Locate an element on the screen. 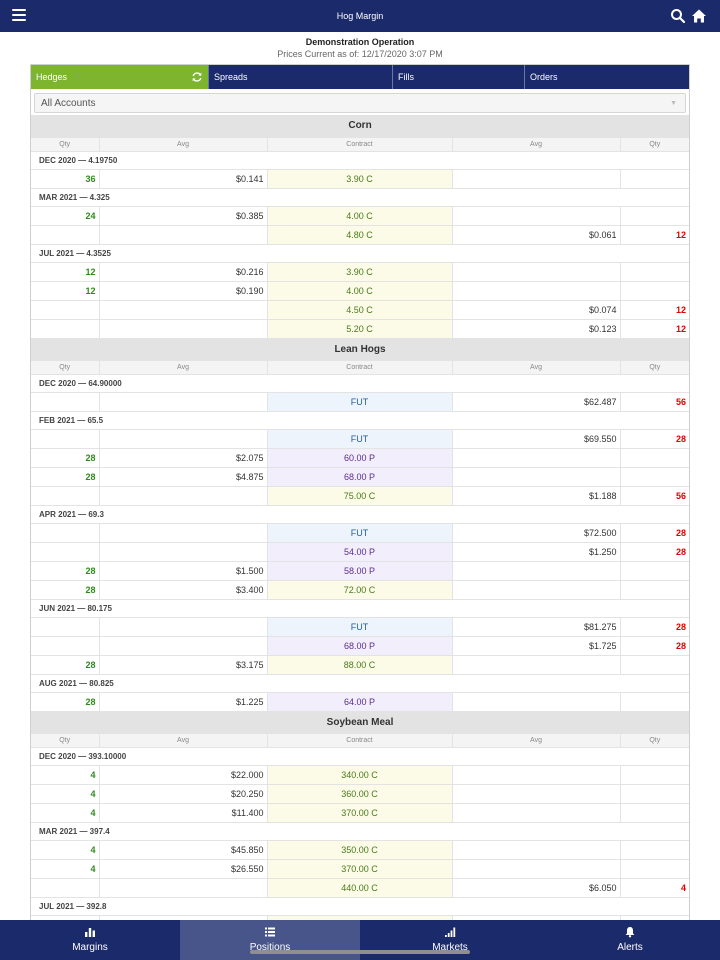  position-row: 54.00 P $1.250 28 is located at coordinates (360, 552).